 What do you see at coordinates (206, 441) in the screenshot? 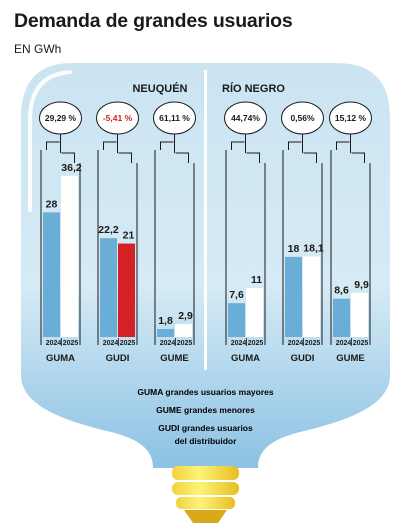
I see `legend-line-gudi-2: del distribuidor` at bounding box center [206, 441].